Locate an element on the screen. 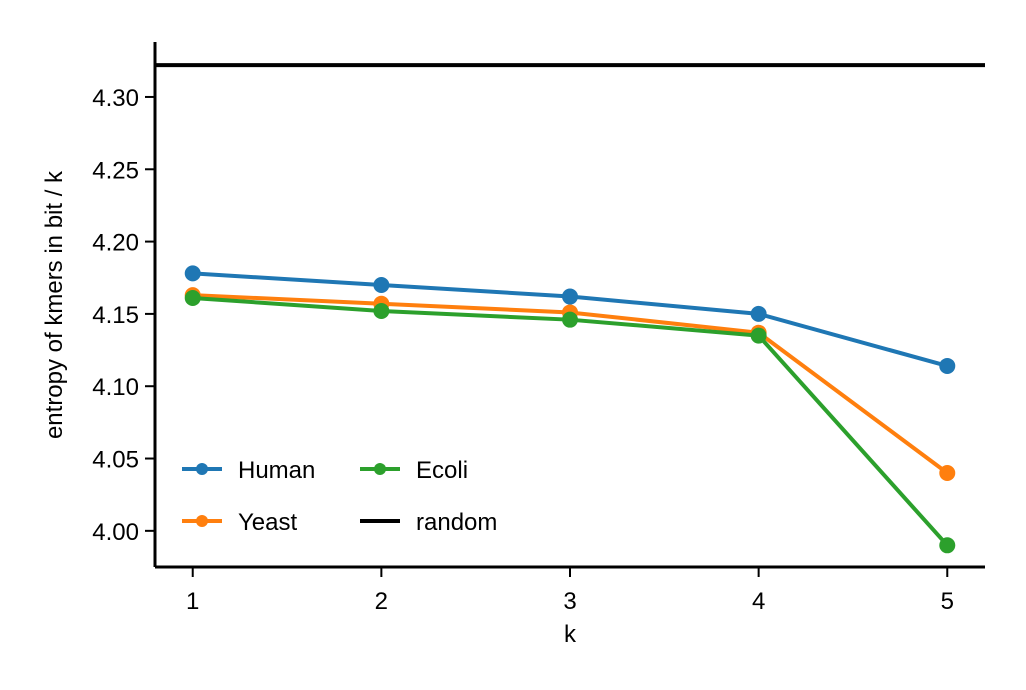 The image size is (1026, 690). y-tick-label: 4.15 is located at coordinates (115, 315).